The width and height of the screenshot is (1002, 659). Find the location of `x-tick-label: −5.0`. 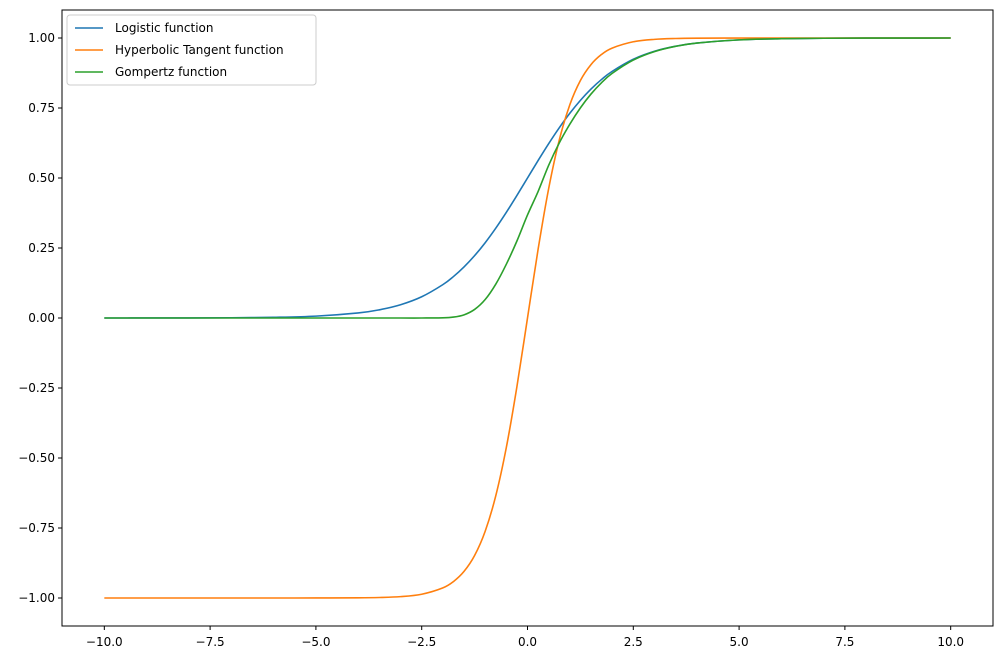

x-tick-label: −5.0 is located at coordinates (315, 642).